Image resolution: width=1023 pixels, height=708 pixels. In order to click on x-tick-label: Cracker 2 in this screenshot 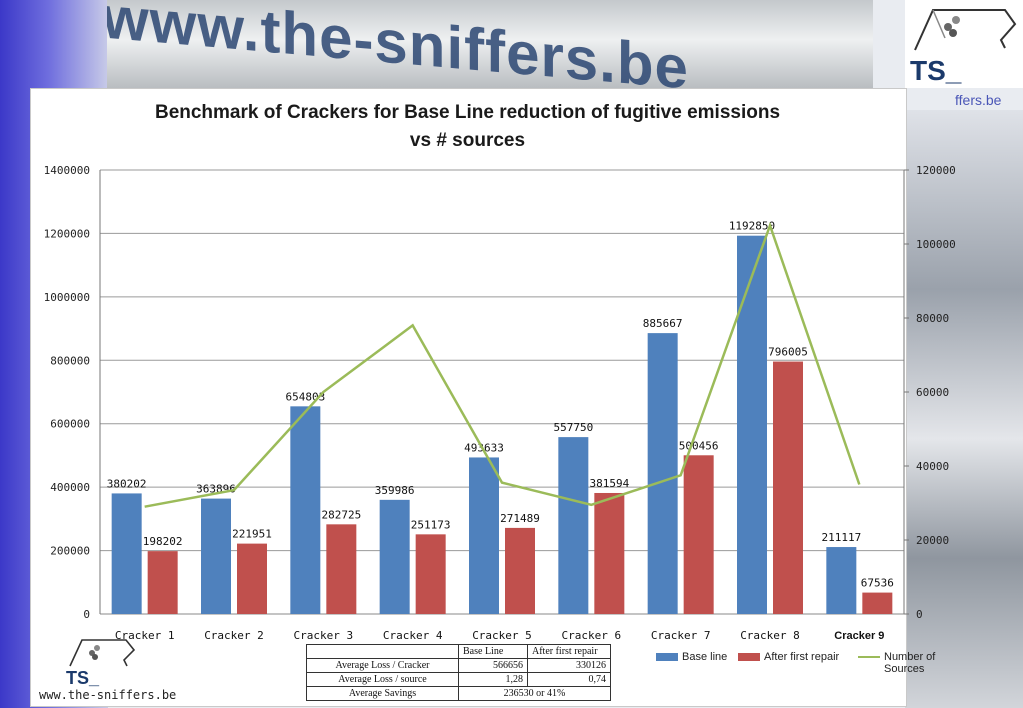, I will do `click(234, 635)`.